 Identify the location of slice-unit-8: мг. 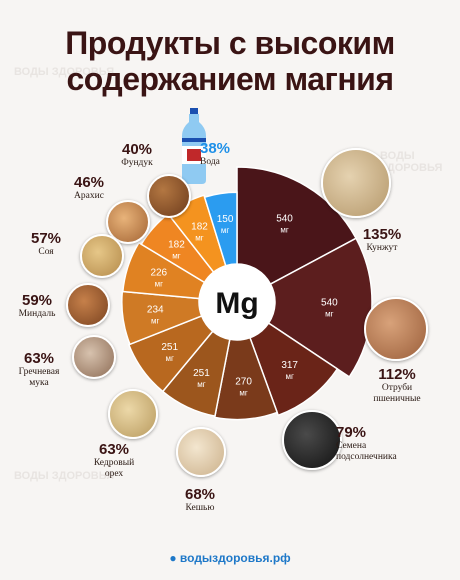
(289, 376).